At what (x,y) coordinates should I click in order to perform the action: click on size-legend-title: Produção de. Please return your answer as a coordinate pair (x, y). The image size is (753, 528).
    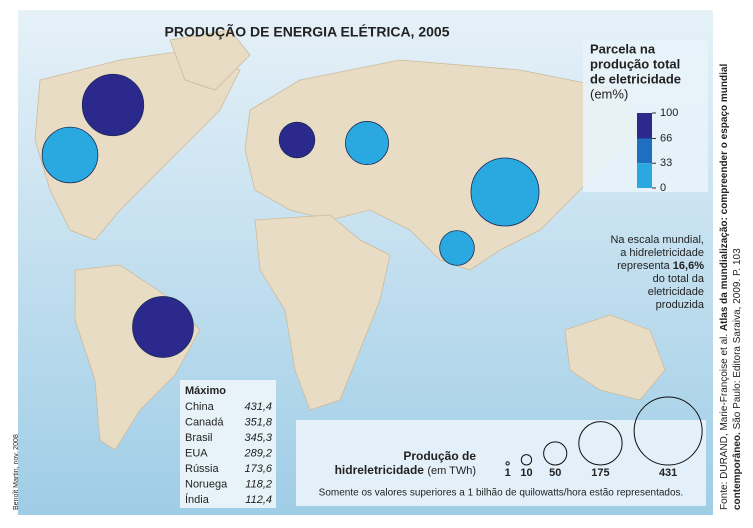
    Looking at the image, I should click on (439, 456).